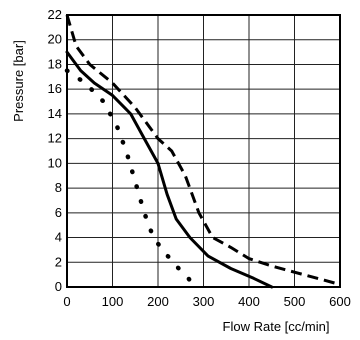  Describe the element at coordinates (55, 138) in the screenshot. I see `y-tick-label: 12` at that location.